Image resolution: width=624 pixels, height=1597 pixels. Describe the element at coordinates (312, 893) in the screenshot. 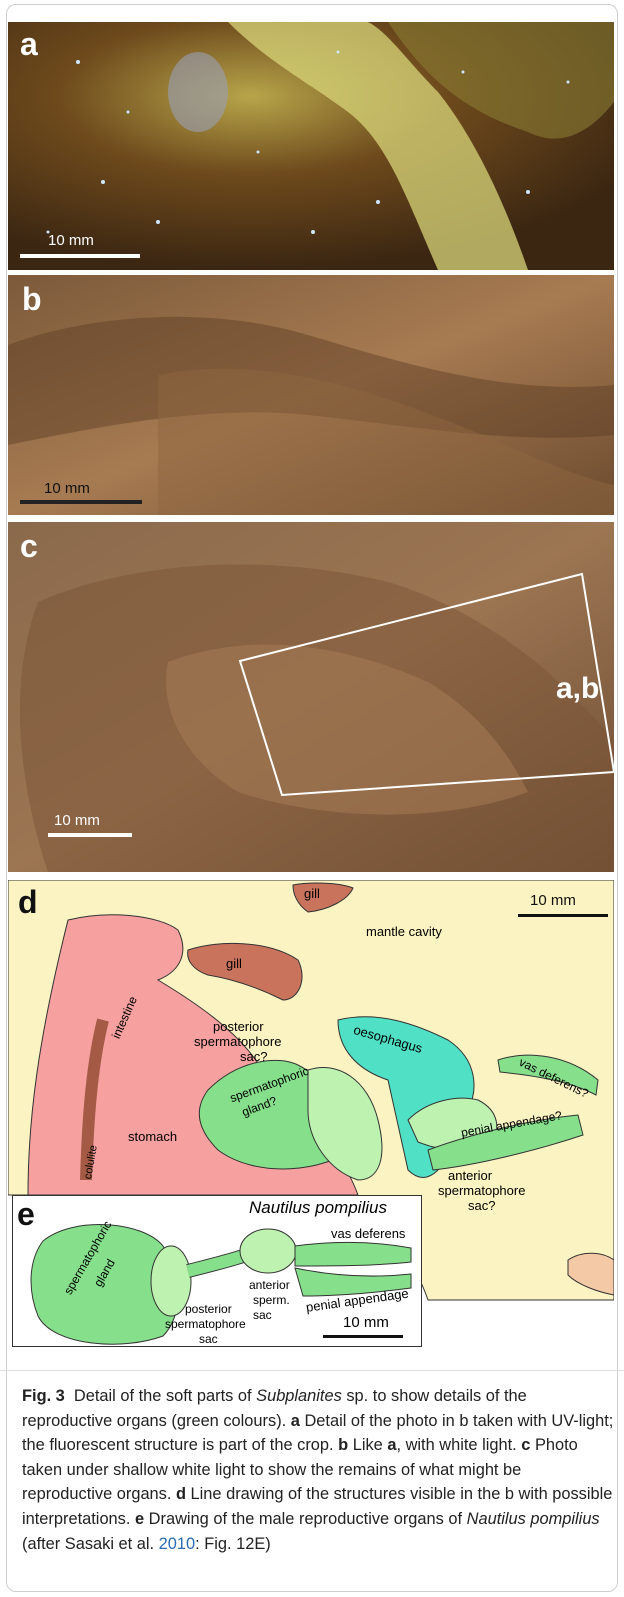

I see `label-gill-top: gill` at that location.